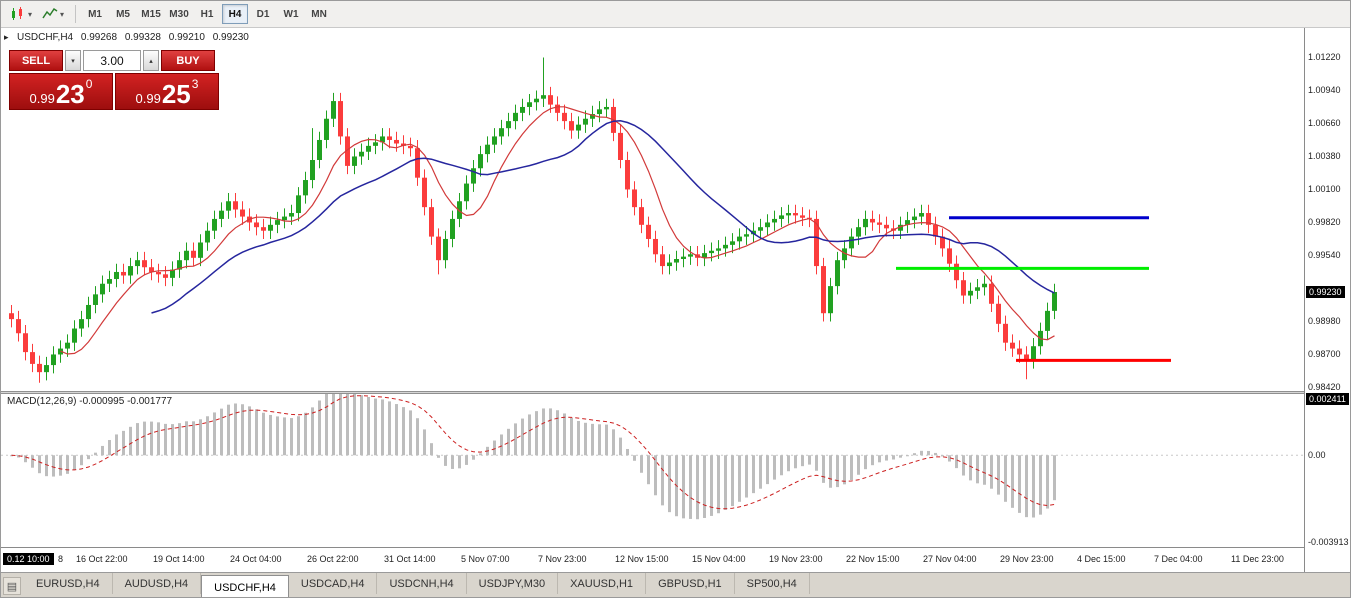 This screenshot has height=598, width=1351. I want to click on indicator-line-icon, so click(50, 13).